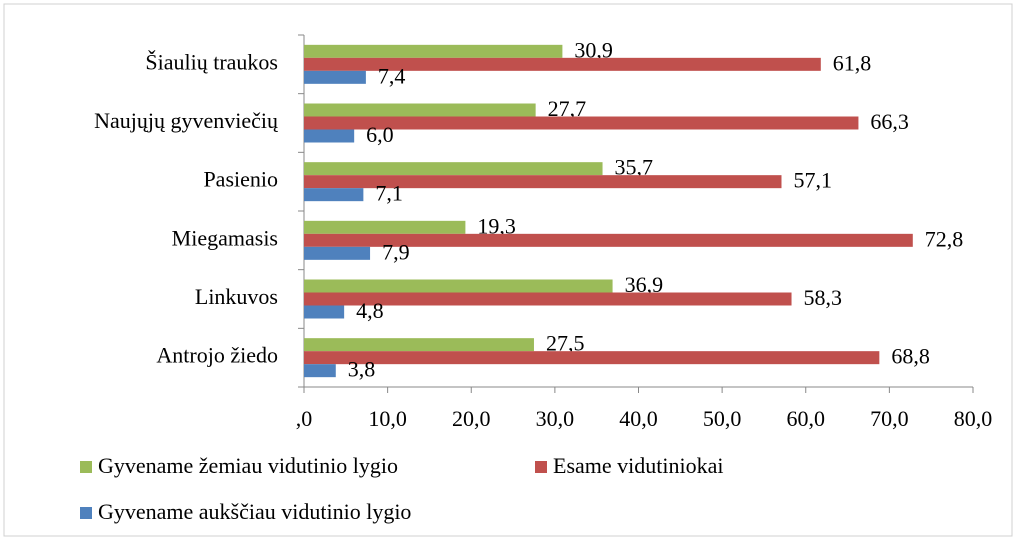 The width and height of the screenshot is (1018, 540). I want to click on data-label: 7,9, so click(396, 251).